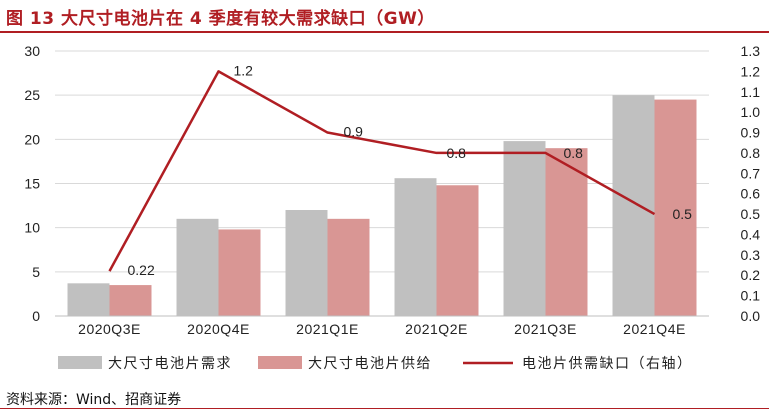 Image resolution: width=769 pixels, height=413 pixels. Describe the element at coordinates (170, 364) in the screenshot. I see `legend-label: 大尺寸电池片需求` at that location.